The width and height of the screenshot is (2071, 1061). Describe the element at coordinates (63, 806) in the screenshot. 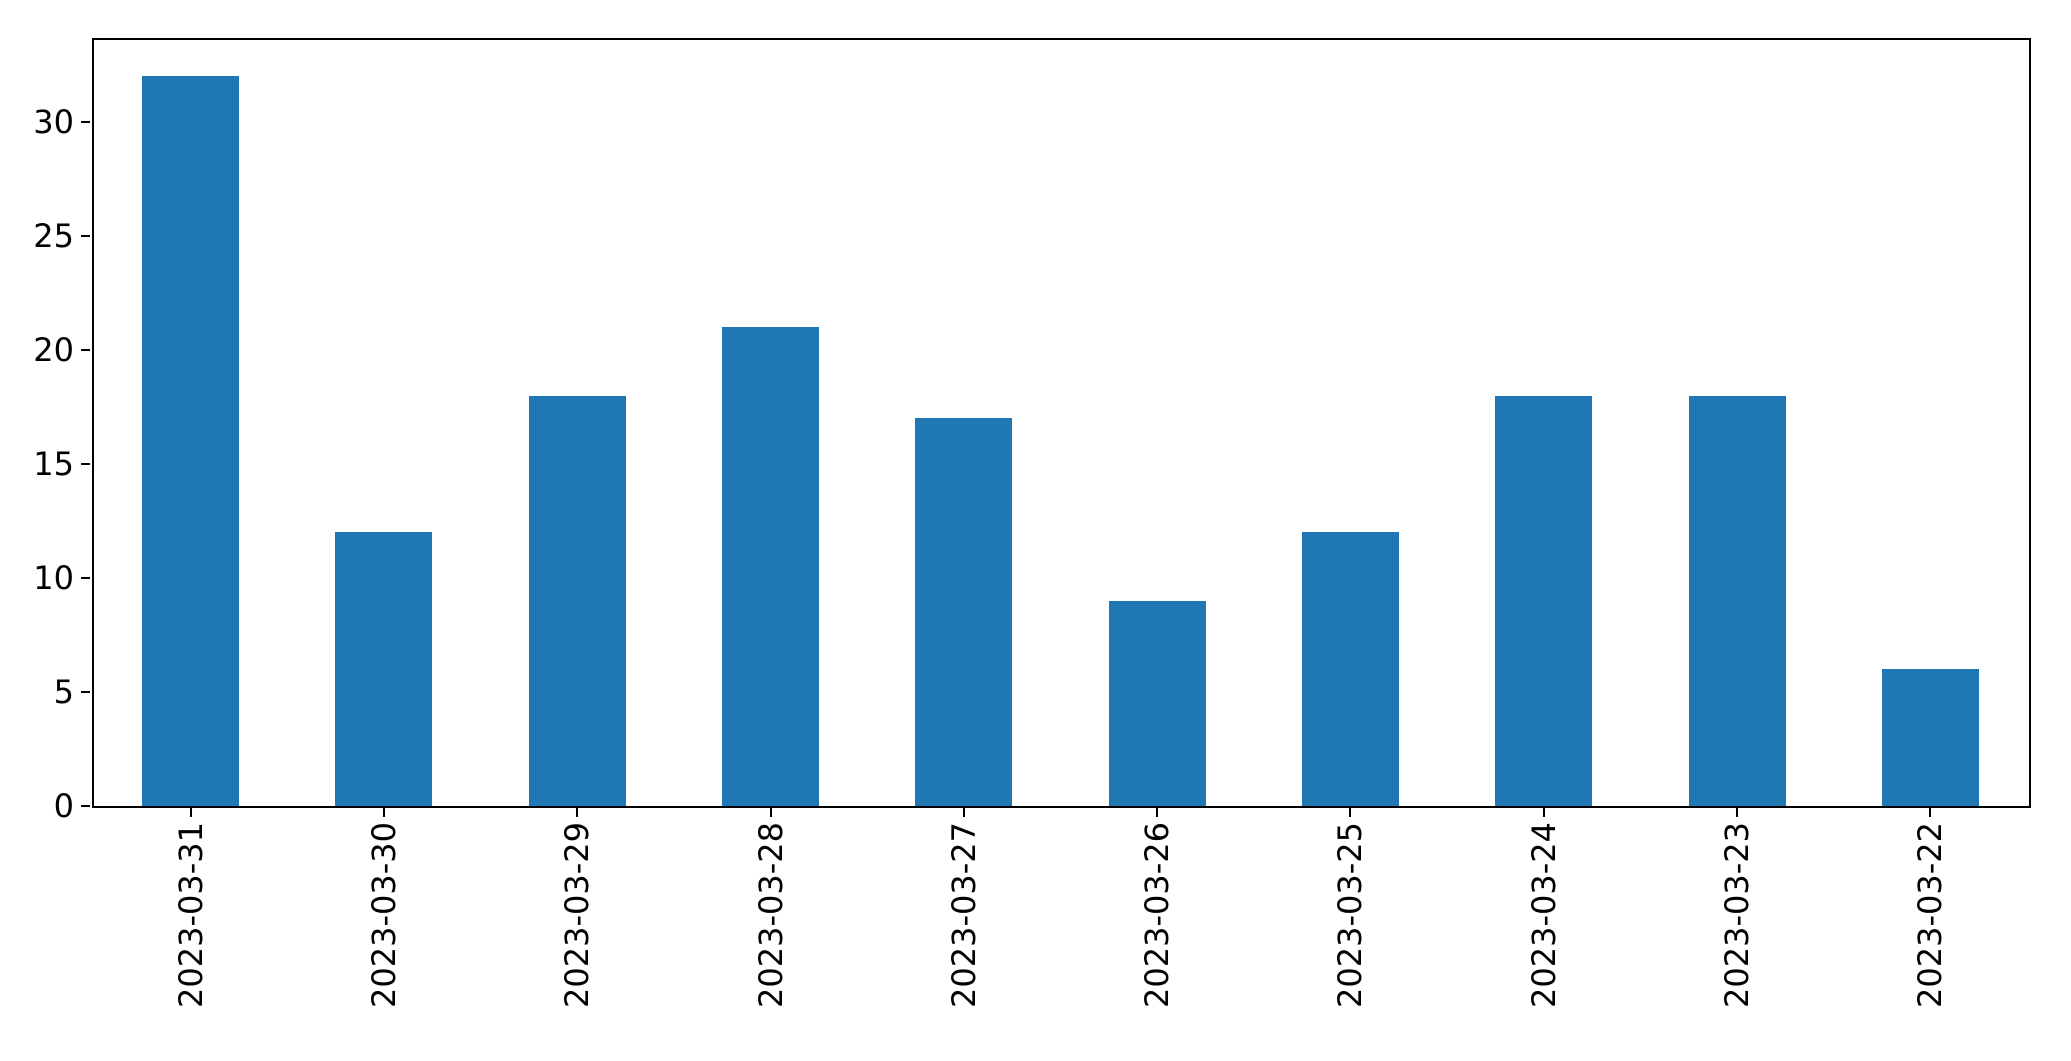

I see `y-tick-label: 0` at that location.